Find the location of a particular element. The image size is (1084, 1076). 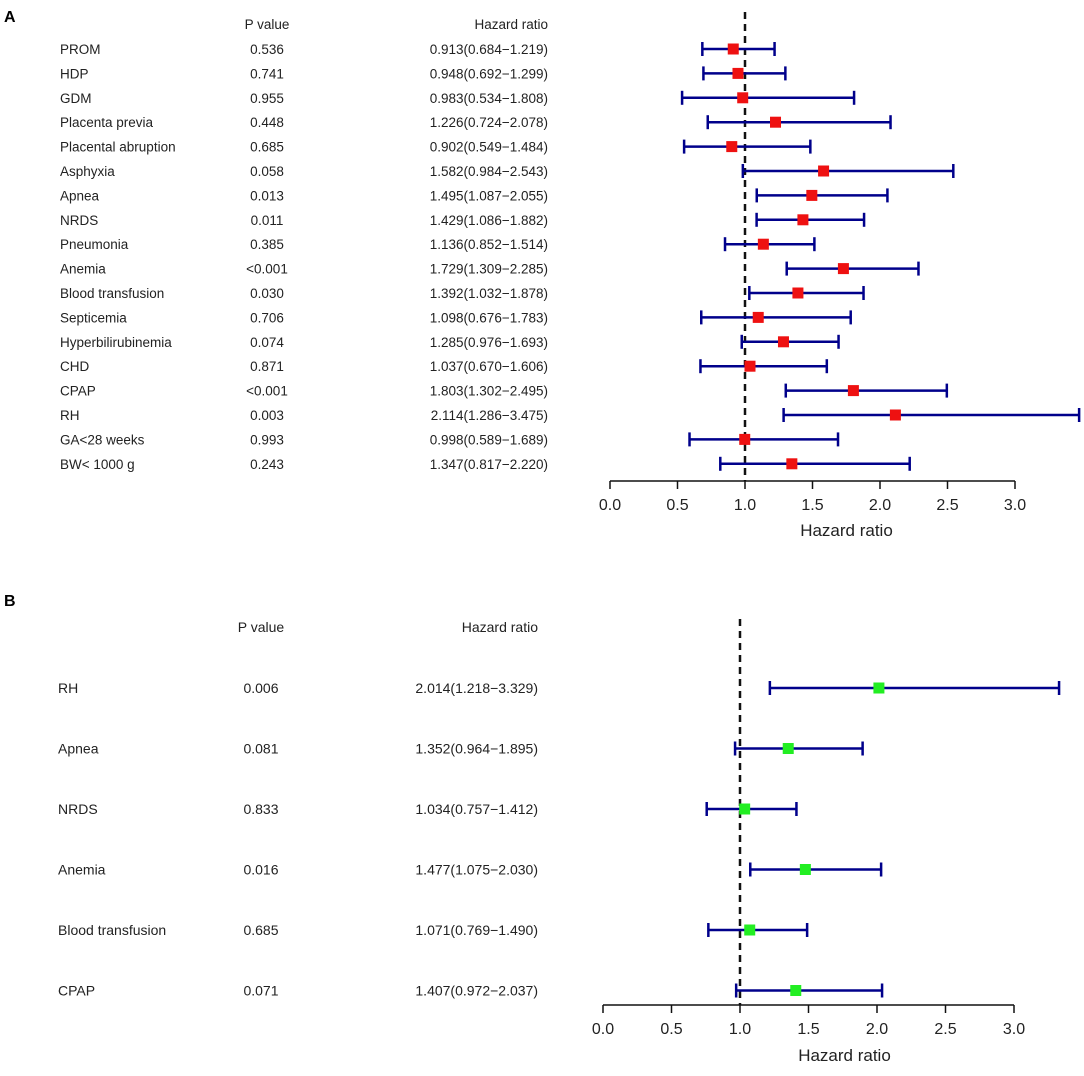

row-p-value: 0.013 is located at coordinates (267, 195).